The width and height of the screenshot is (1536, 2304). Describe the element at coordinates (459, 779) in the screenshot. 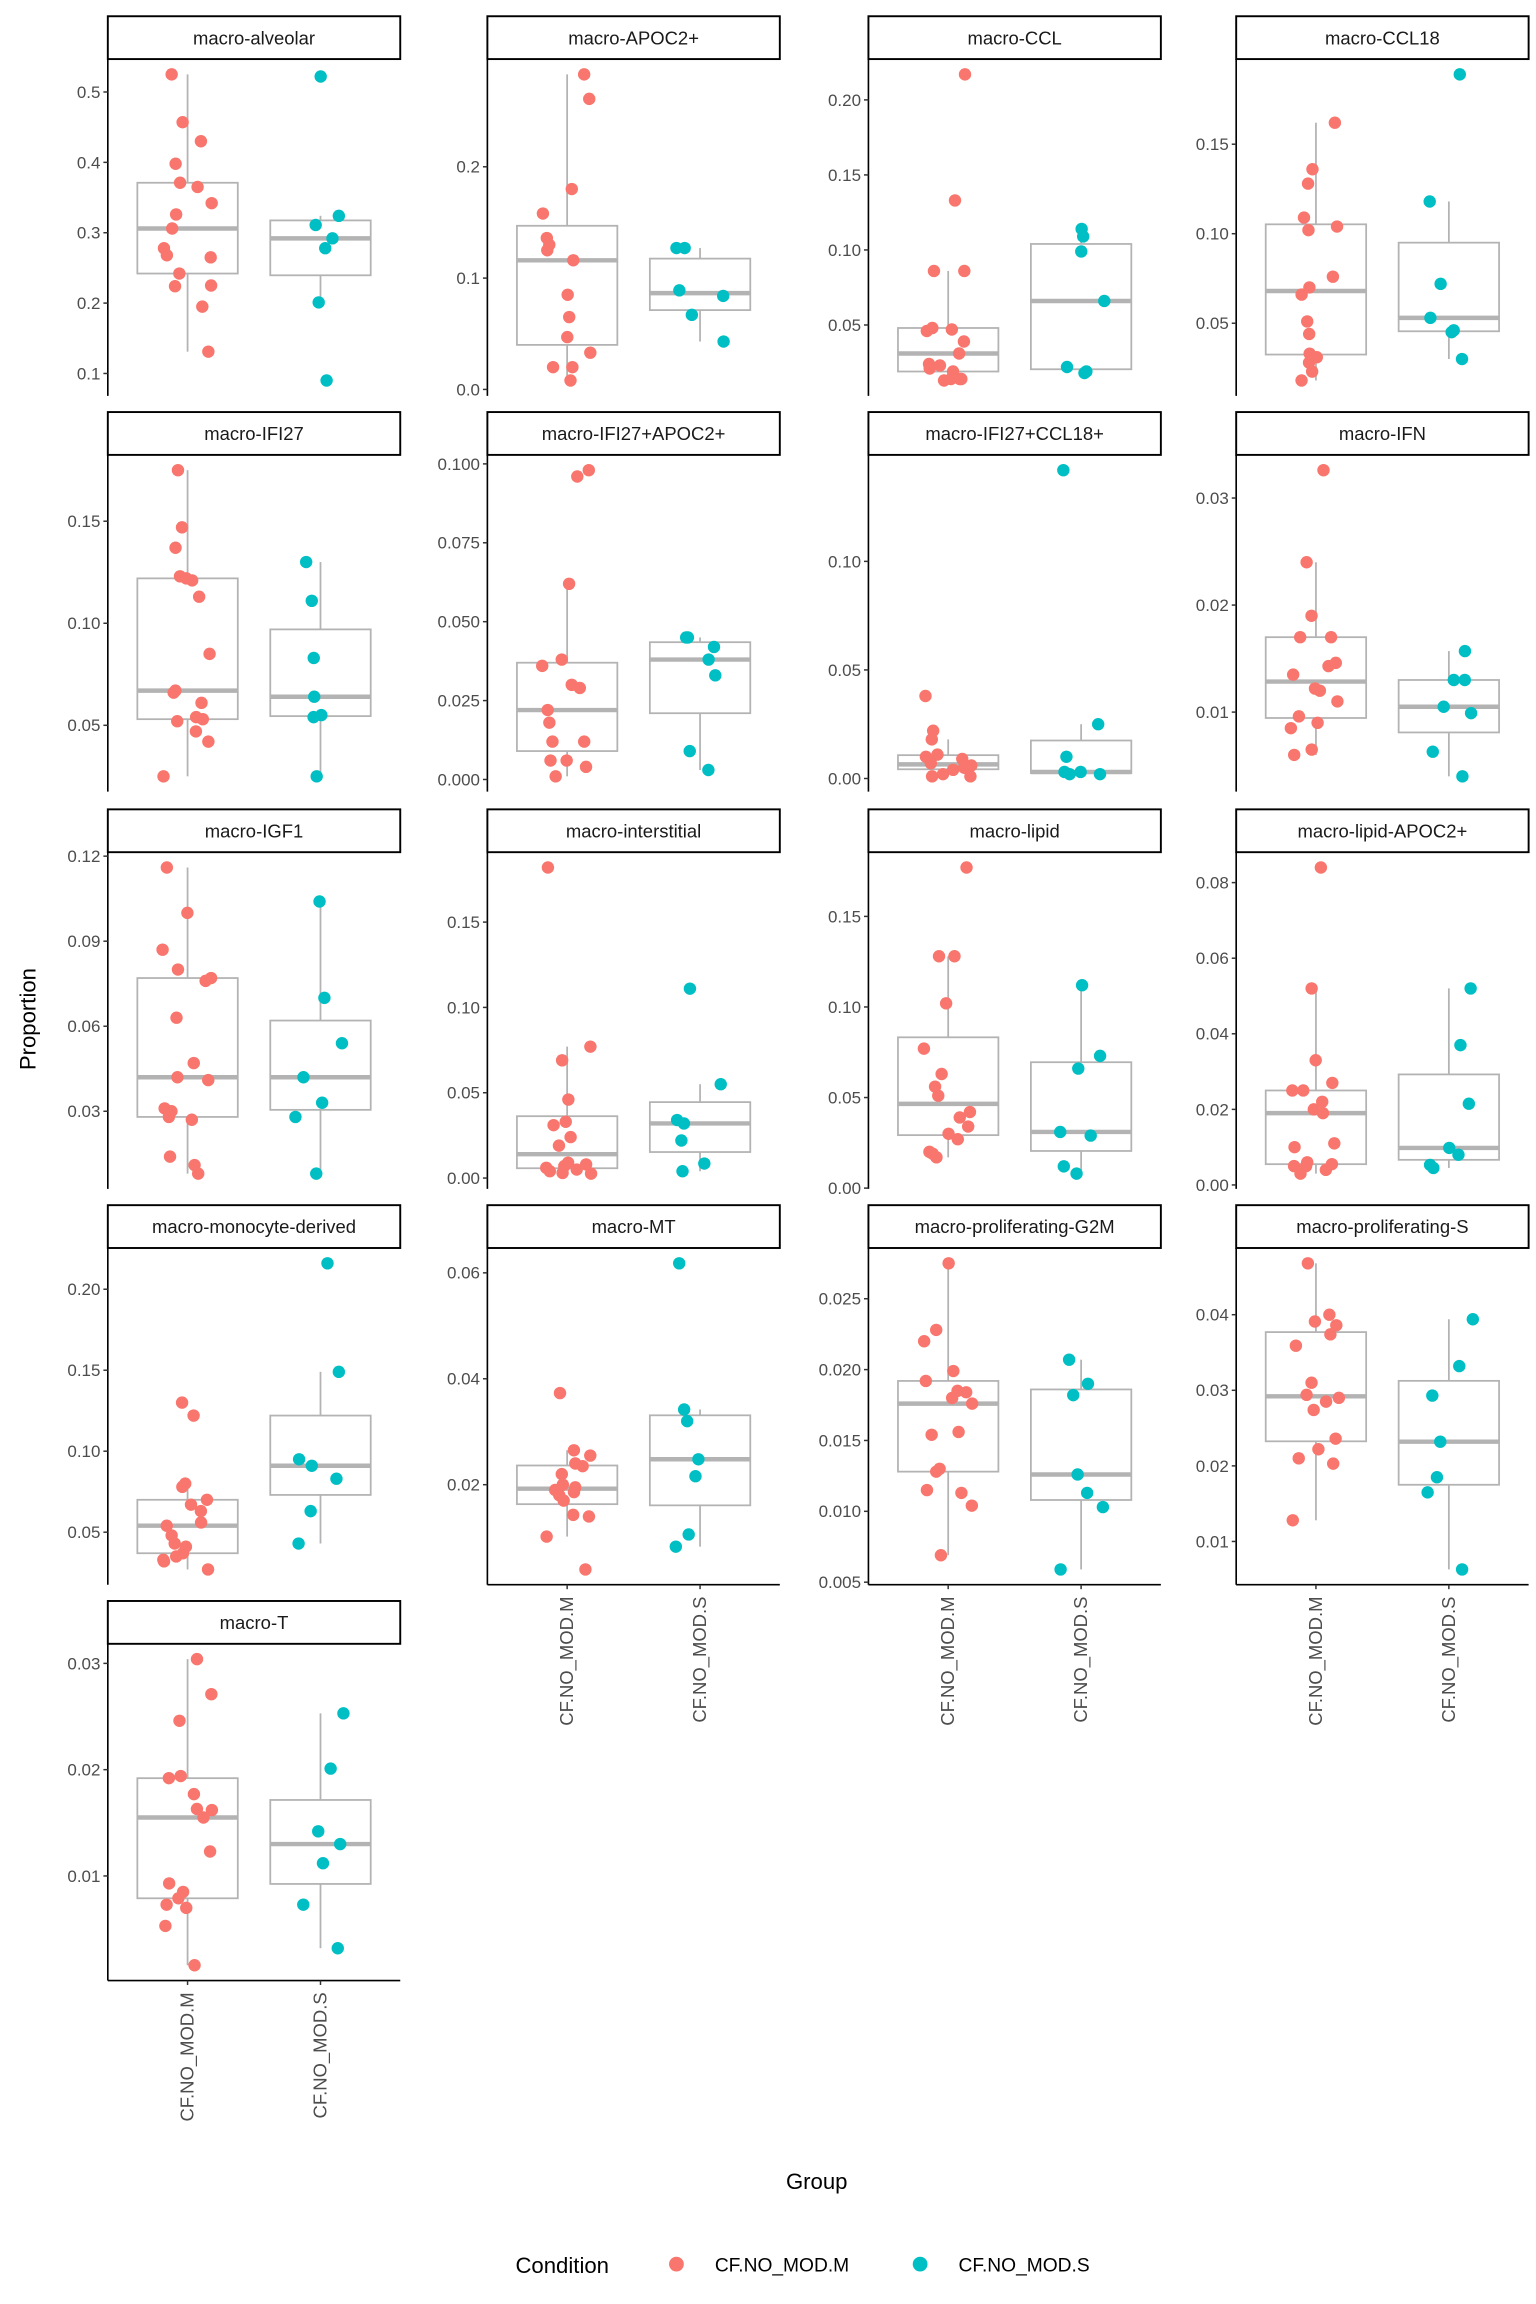

I see `y-tick-label: 0.000` at that location.